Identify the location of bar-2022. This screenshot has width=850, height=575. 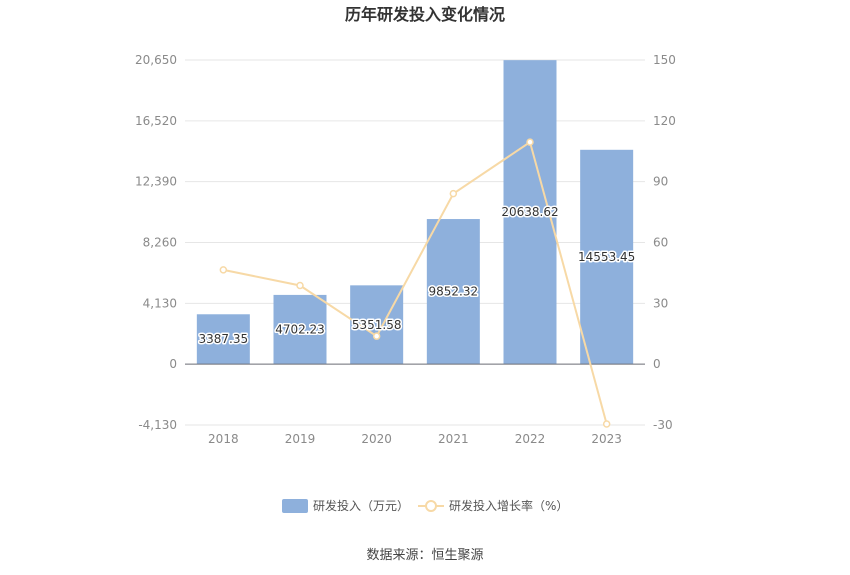
(530, 212).